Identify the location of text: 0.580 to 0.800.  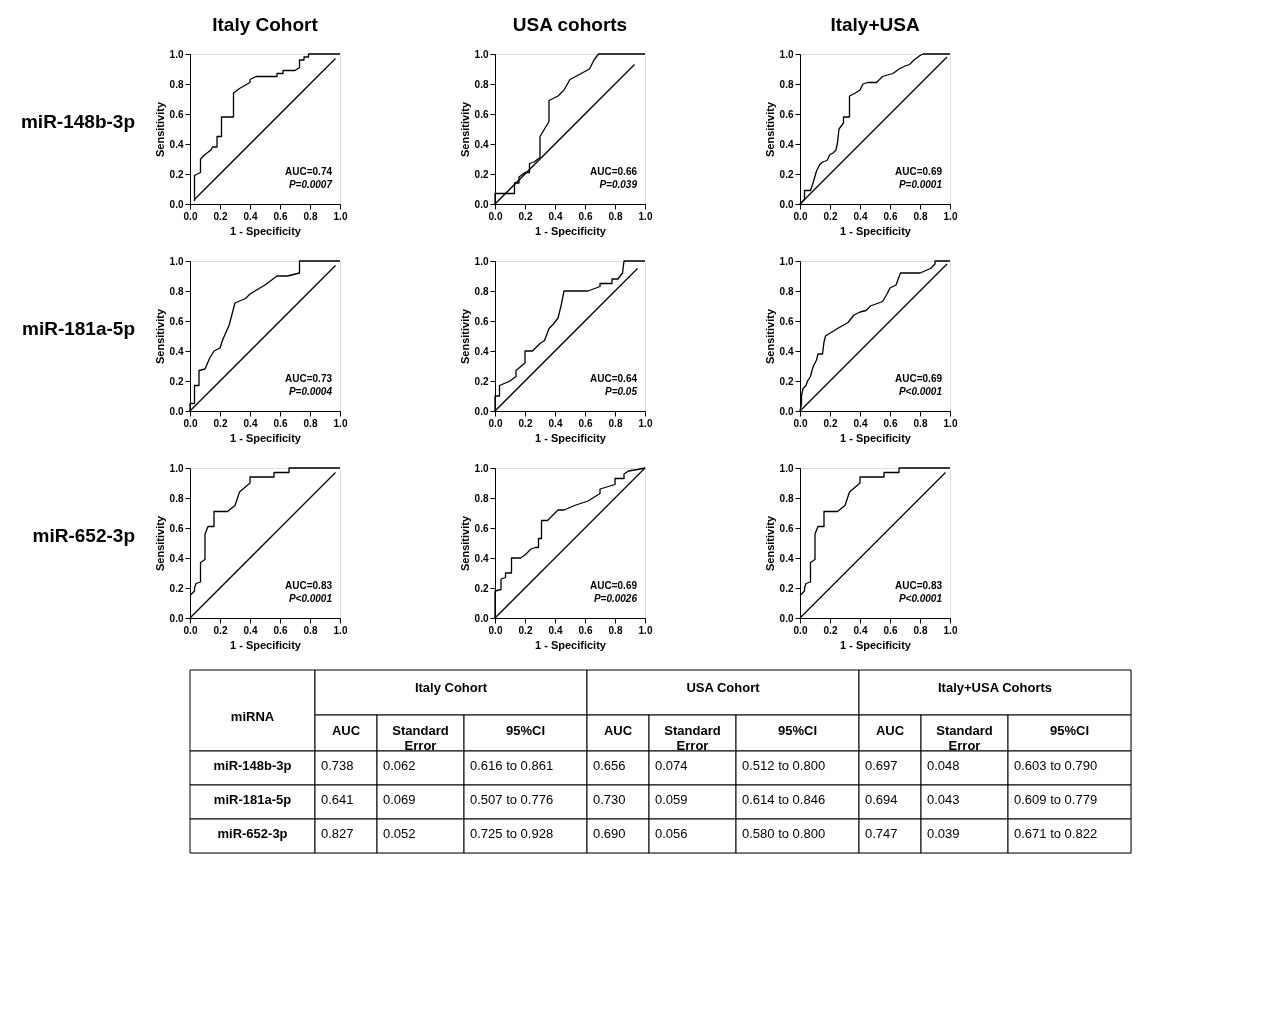
(784, 833).